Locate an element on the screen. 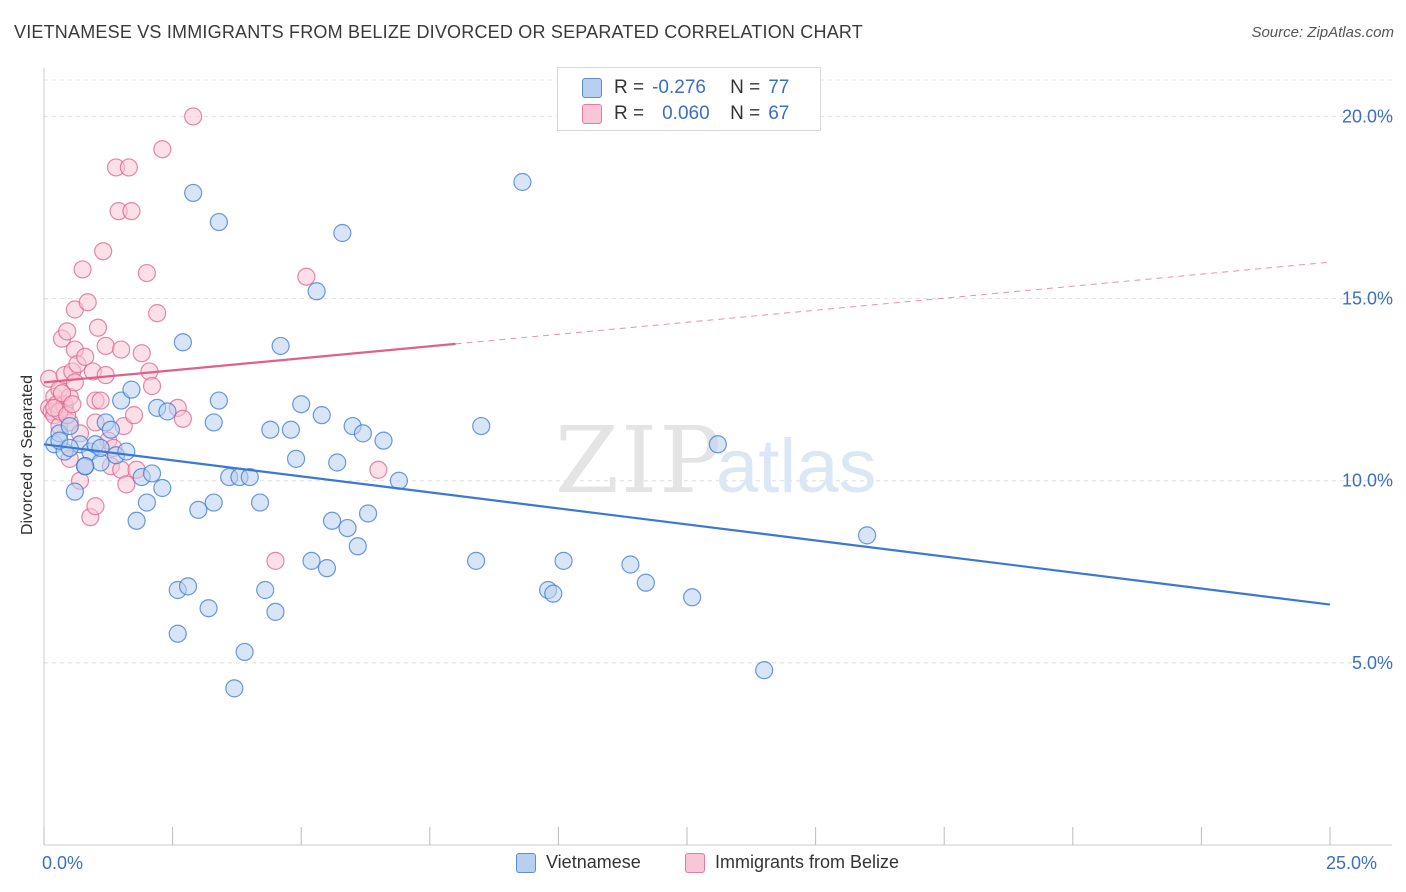 Image resolution: width=1406 pixels, height=892 pixels. legend-row-belize: R = 0.060 N = 67 is located at coordinates (685, 114).